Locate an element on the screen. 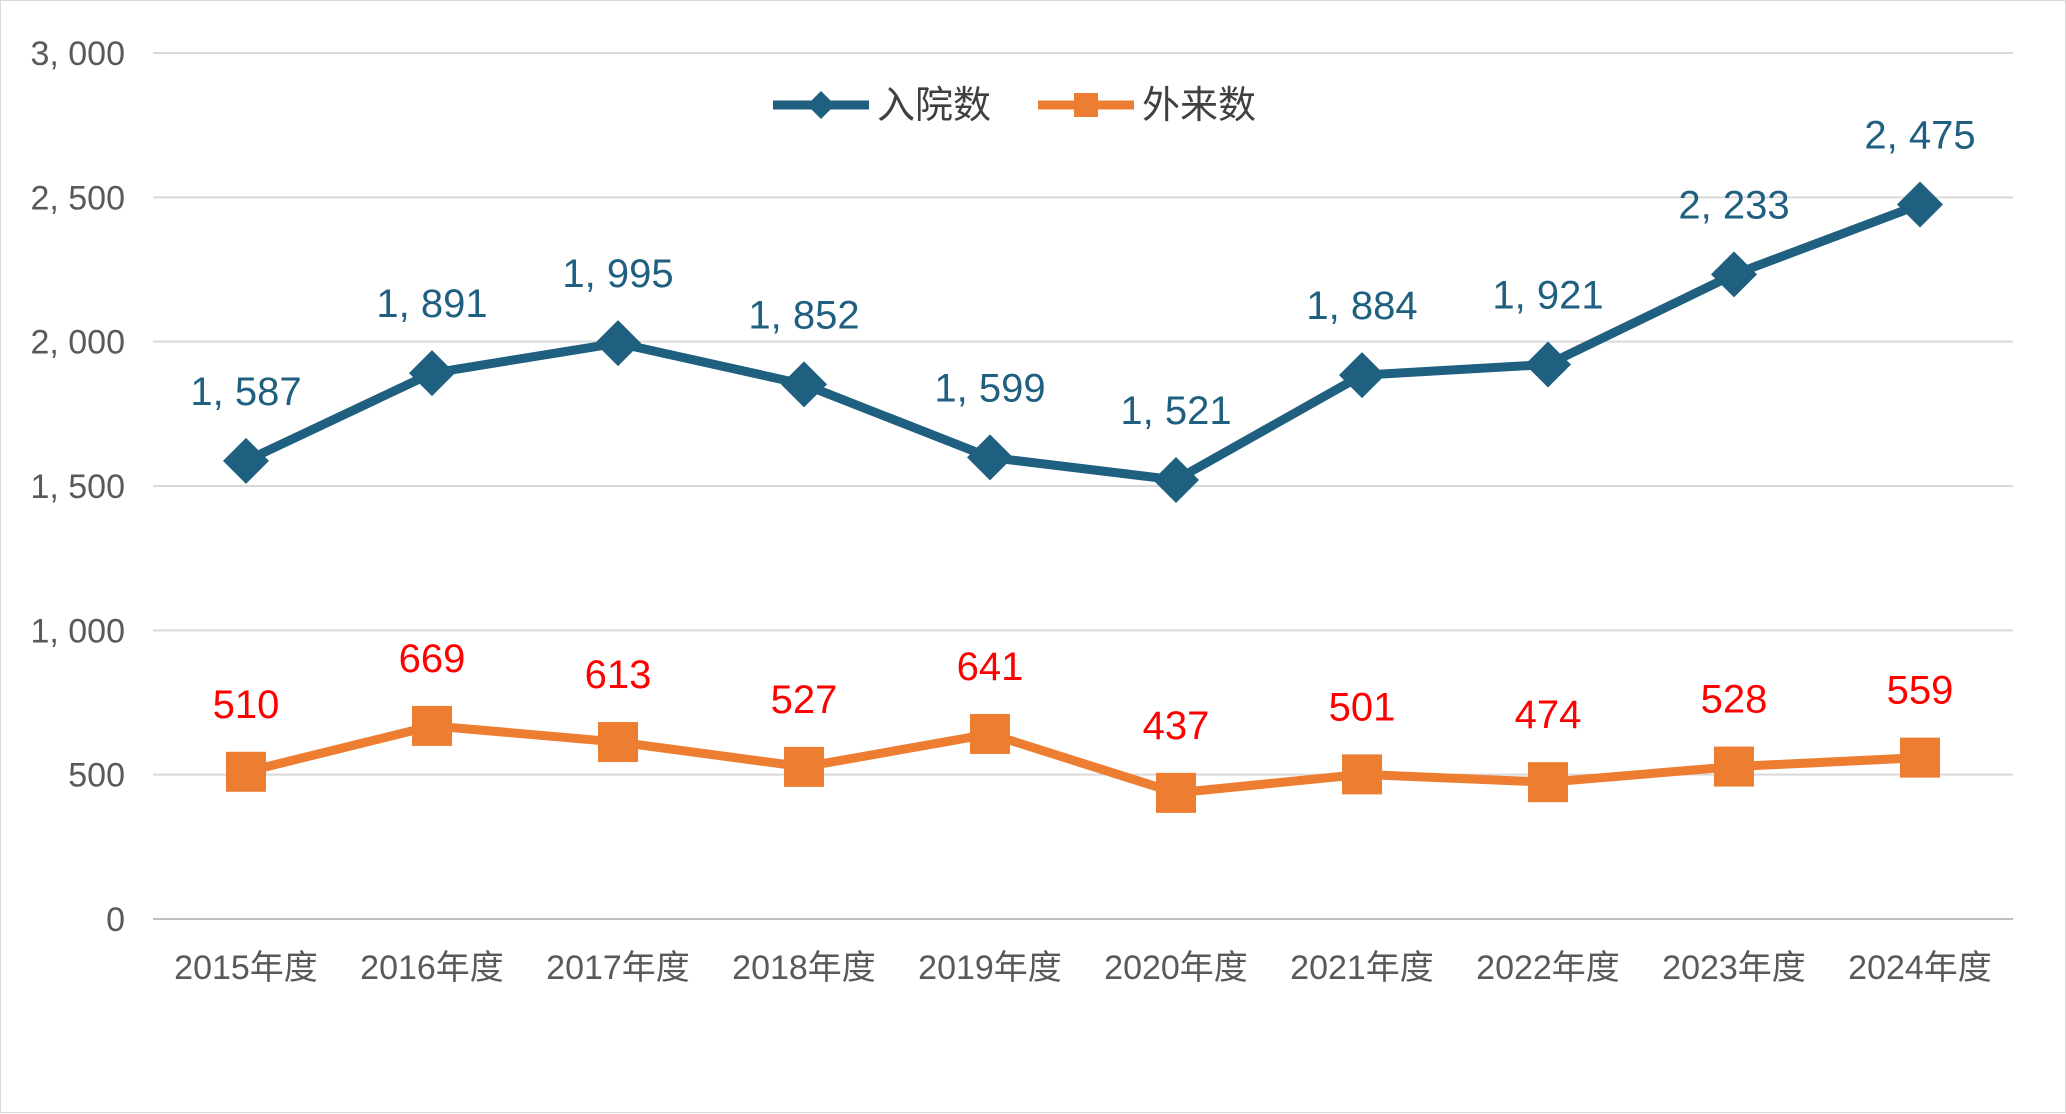 This screenshot has width=2066, height=1114. data-label: 501 is located at coordinates (1362, 707).